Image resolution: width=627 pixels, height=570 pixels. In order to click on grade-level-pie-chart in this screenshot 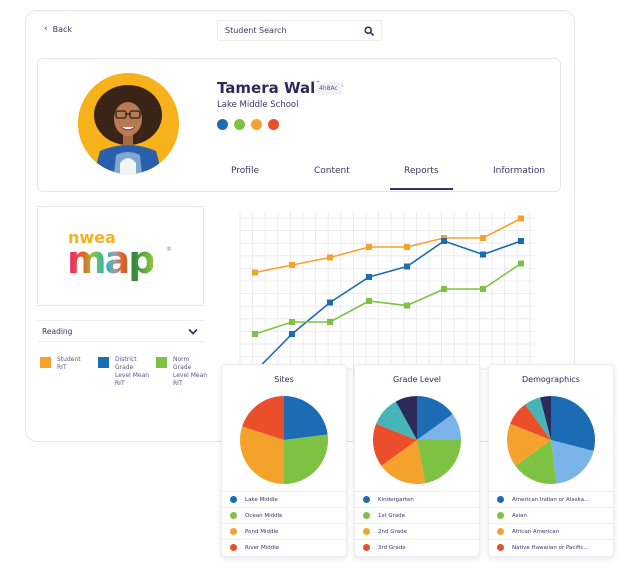, I will do `click(417, 440)`.